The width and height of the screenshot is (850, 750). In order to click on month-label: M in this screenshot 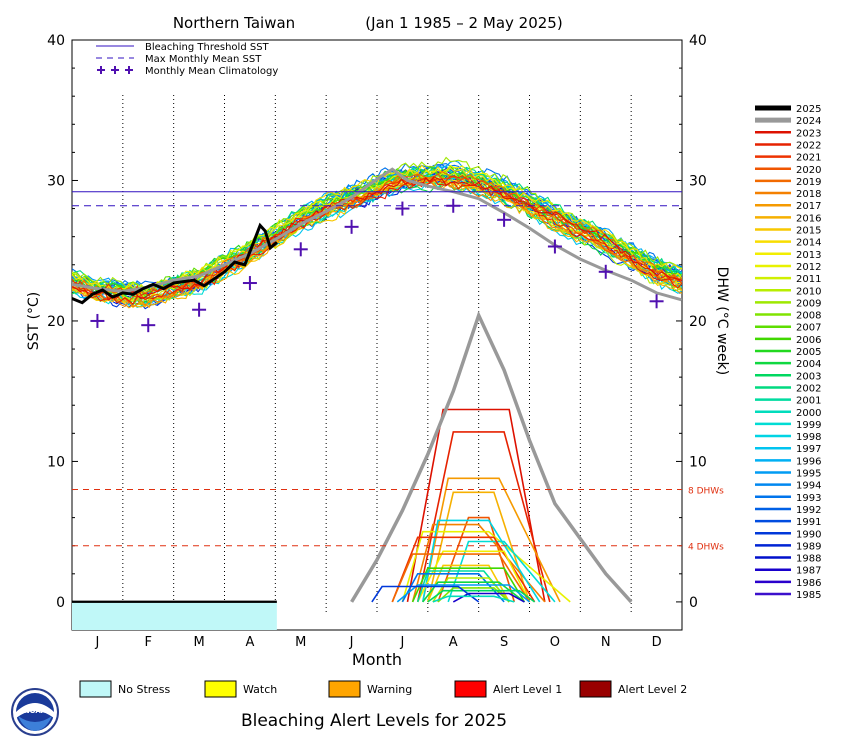, I will do `click(300, 642)`.